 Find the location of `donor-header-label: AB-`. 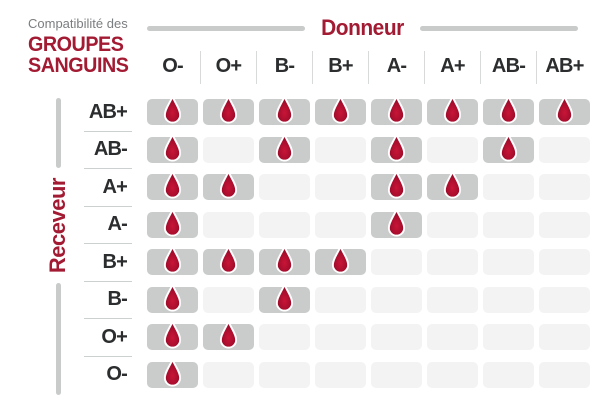

donor-header-label: AB- is located at coordinates (510, 67).